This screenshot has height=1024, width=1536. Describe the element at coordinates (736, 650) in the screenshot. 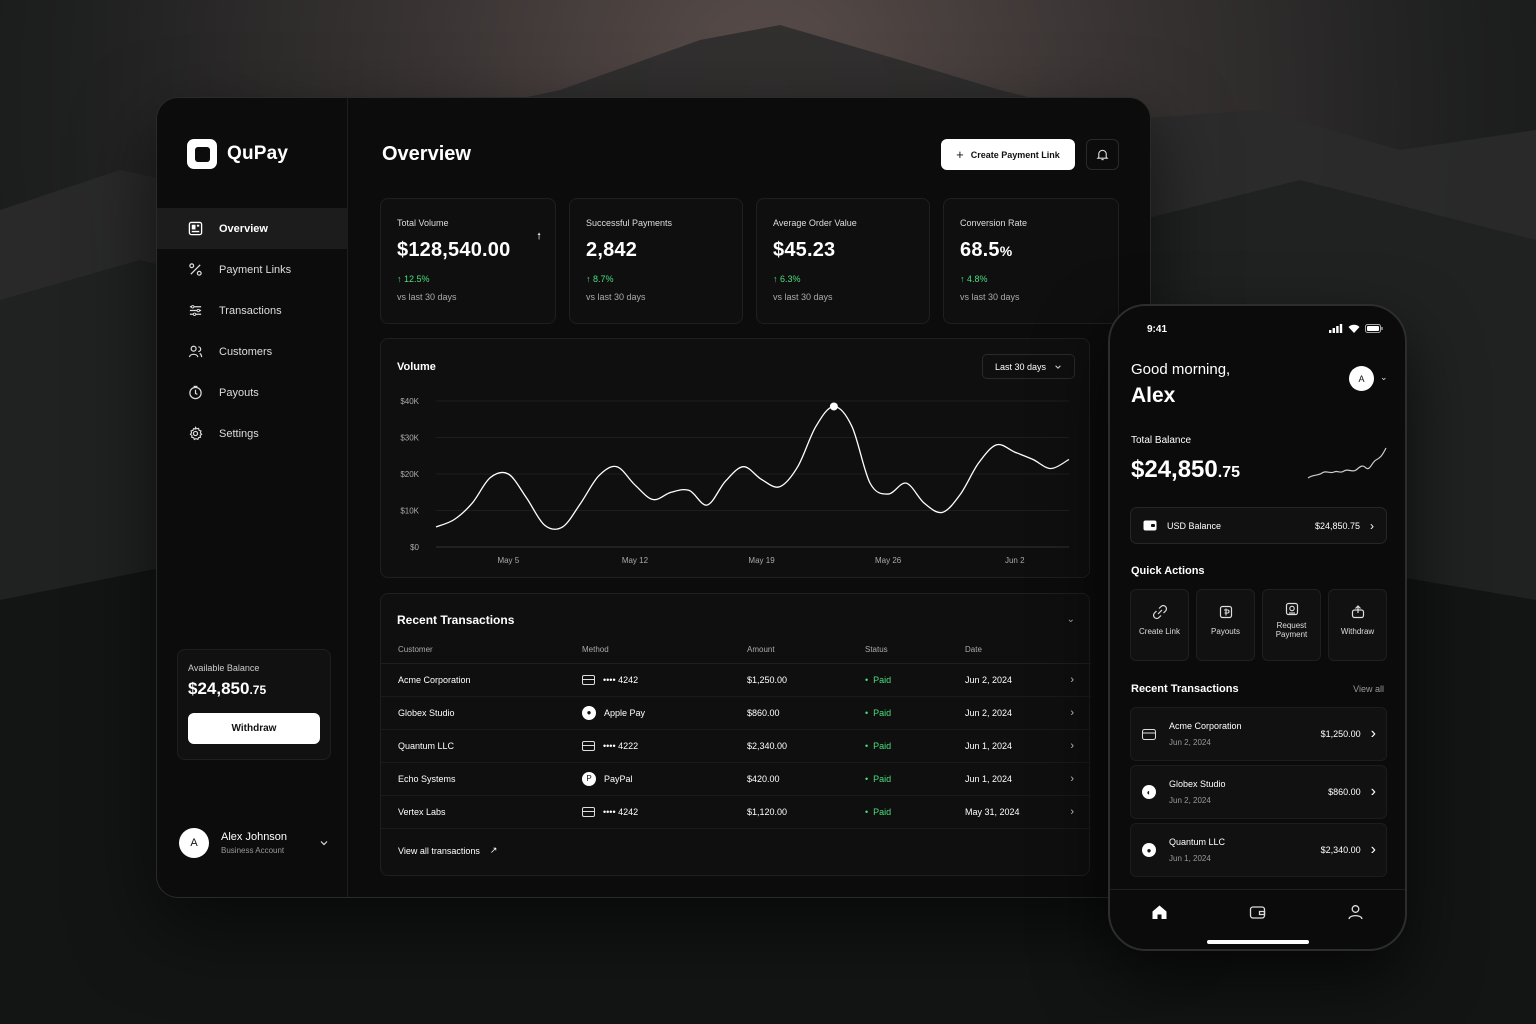

I see `table-header-row: Customer Method Amount Status Date` at that location.